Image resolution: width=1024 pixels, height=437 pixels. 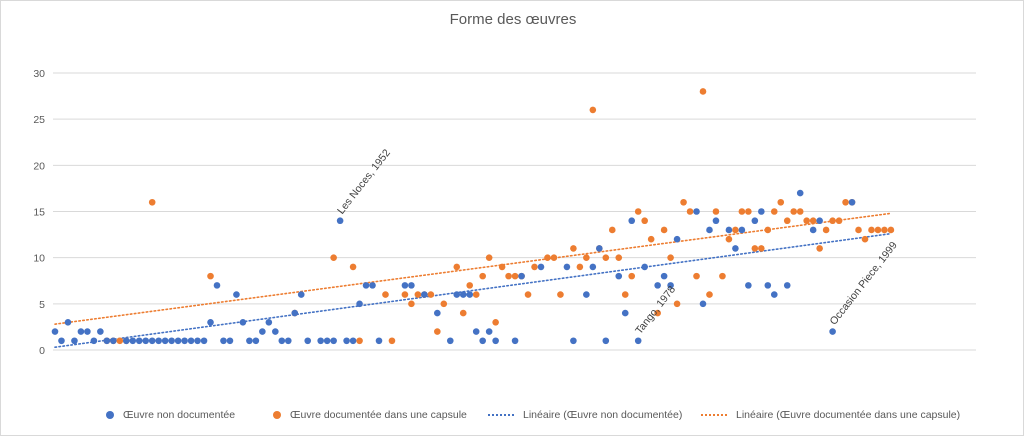 I want to click on y-tick-label: 15, so click(x=39, y=213).